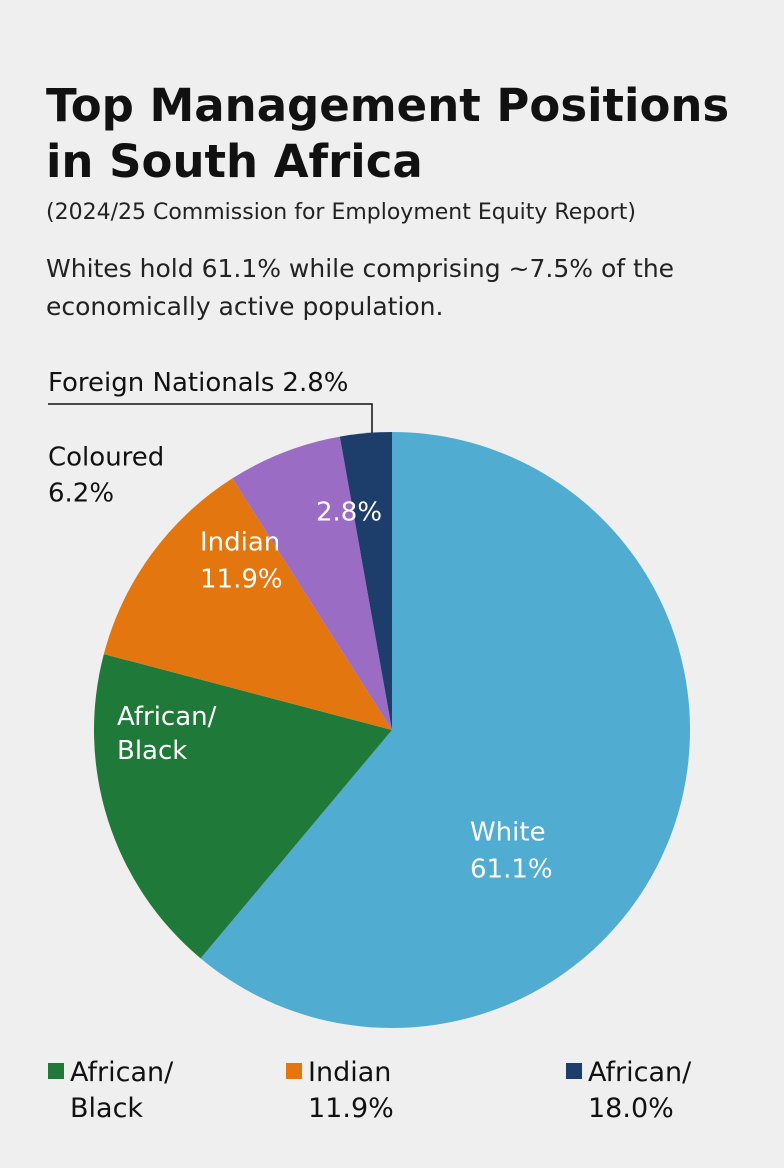  Describe the element at coordinates (508, 833) in the screenshot. I see `slice-category: White` at that location.